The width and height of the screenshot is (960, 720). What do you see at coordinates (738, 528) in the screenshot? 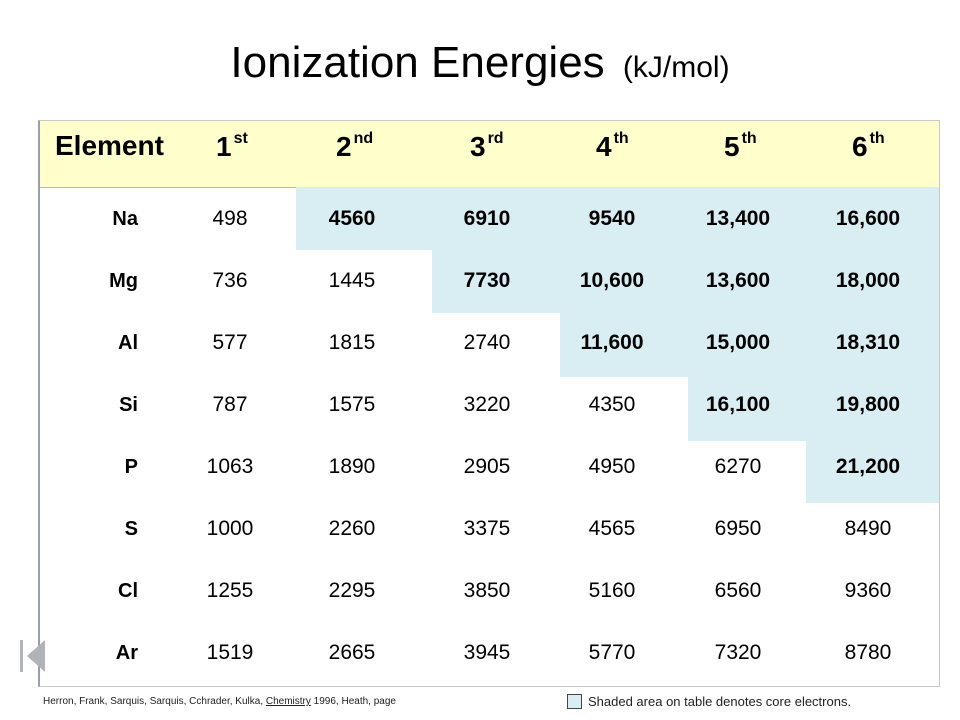
I see `cell-s-ie5: 6950` at bounding box center [738, 528].